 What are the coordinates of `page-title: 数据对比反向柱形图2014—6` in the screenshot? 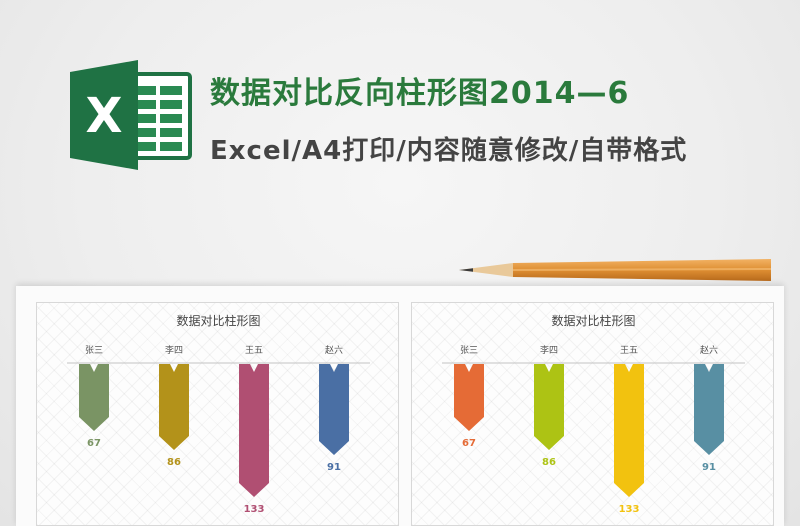 It's located at (420, 93).